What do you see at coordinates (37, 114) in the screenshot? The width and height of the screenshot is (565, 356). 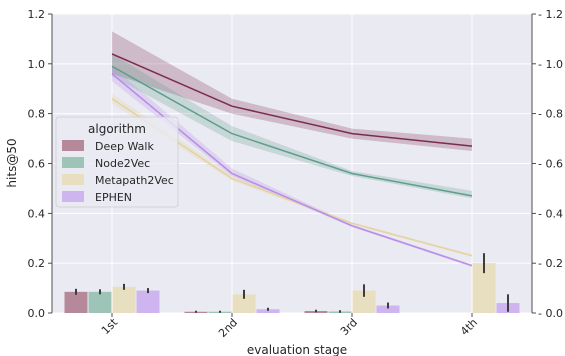 I see `y-tick-label: 0.8` at bounding box center [37, 114].